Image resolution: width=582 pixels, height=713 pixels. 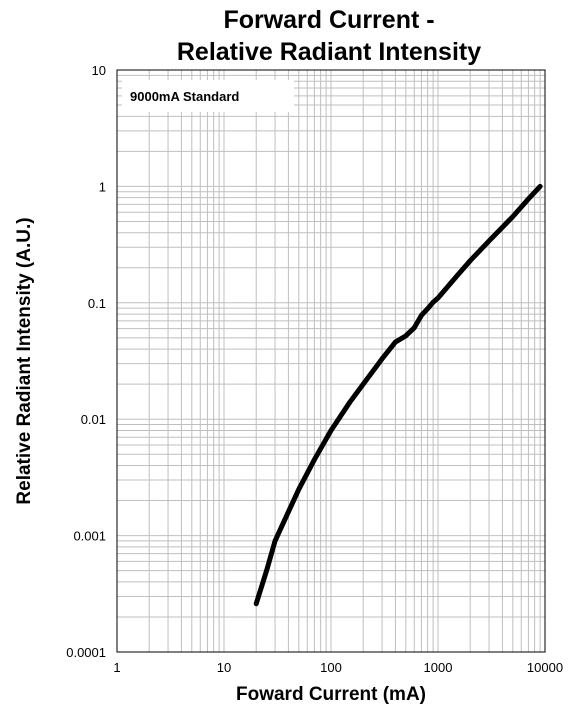 What do you see at coordinates (331, 667) in the screenshot?
I see `x-tick-label: 100` at bounding box center [331, 667].